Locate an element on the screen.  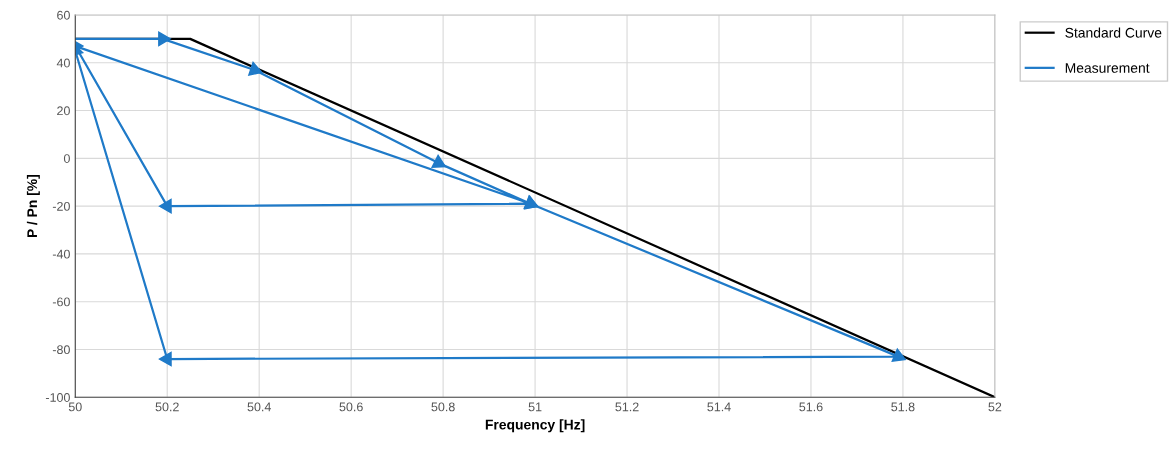
y-tick-label: -80 is located at coordinates (61, 350).